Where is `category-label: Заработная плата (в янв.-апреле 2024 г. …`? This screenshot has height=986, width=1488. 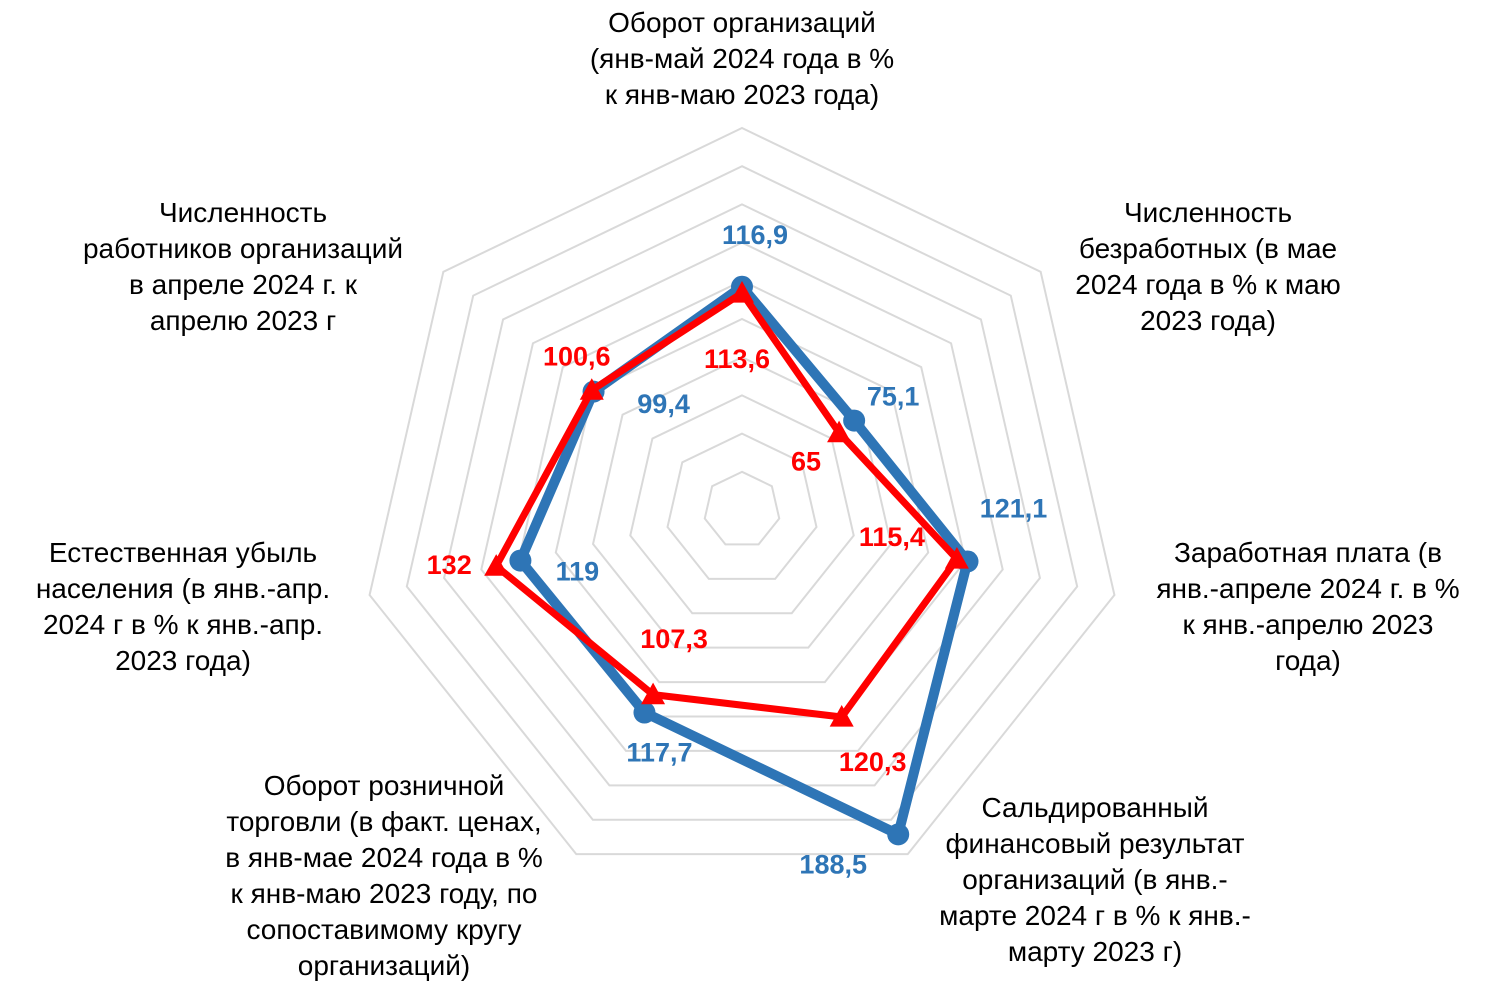 category-label: Заработная плата (в янв.-апреле 2024 г. … is located at coordinates (1308, 606).